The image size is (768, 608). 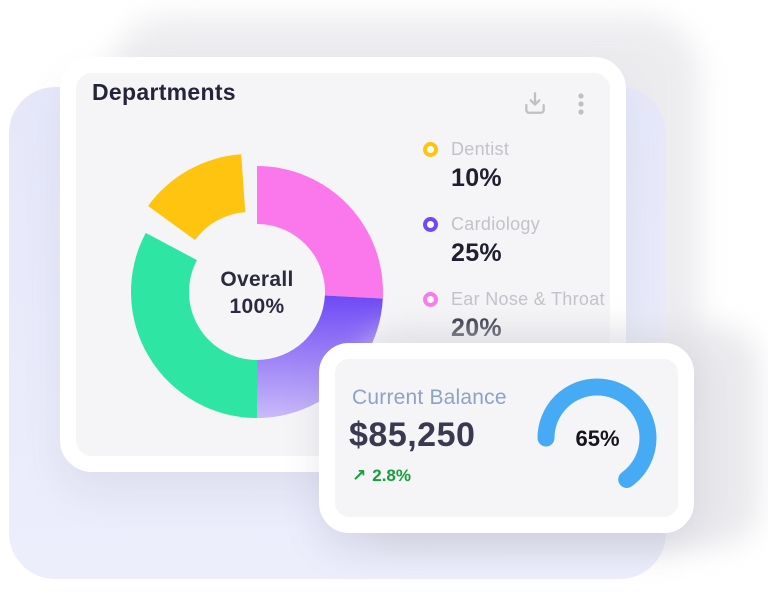 I want to click on balance-trend: ↗ 2.8%, so click(x=381, y=476).